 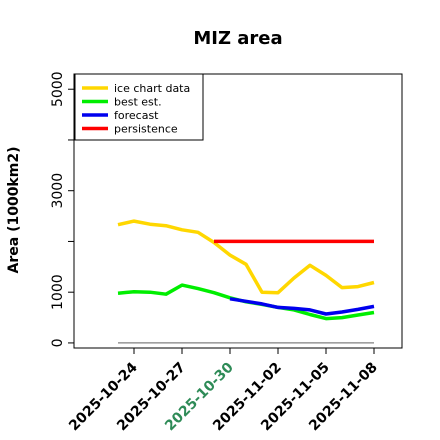 I want to click on y-tick-label: 0, so click(x=58, y=342).